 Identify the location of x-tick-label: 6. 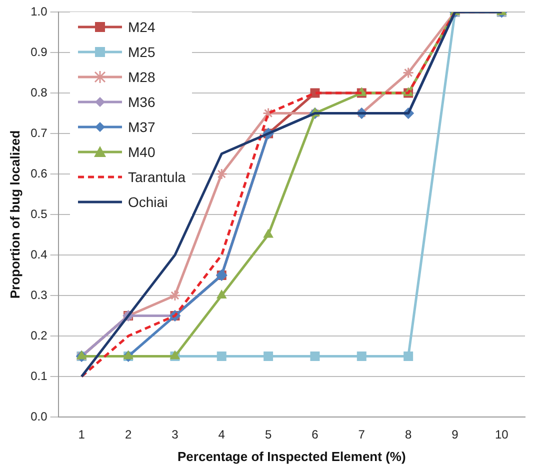
(315, 435).